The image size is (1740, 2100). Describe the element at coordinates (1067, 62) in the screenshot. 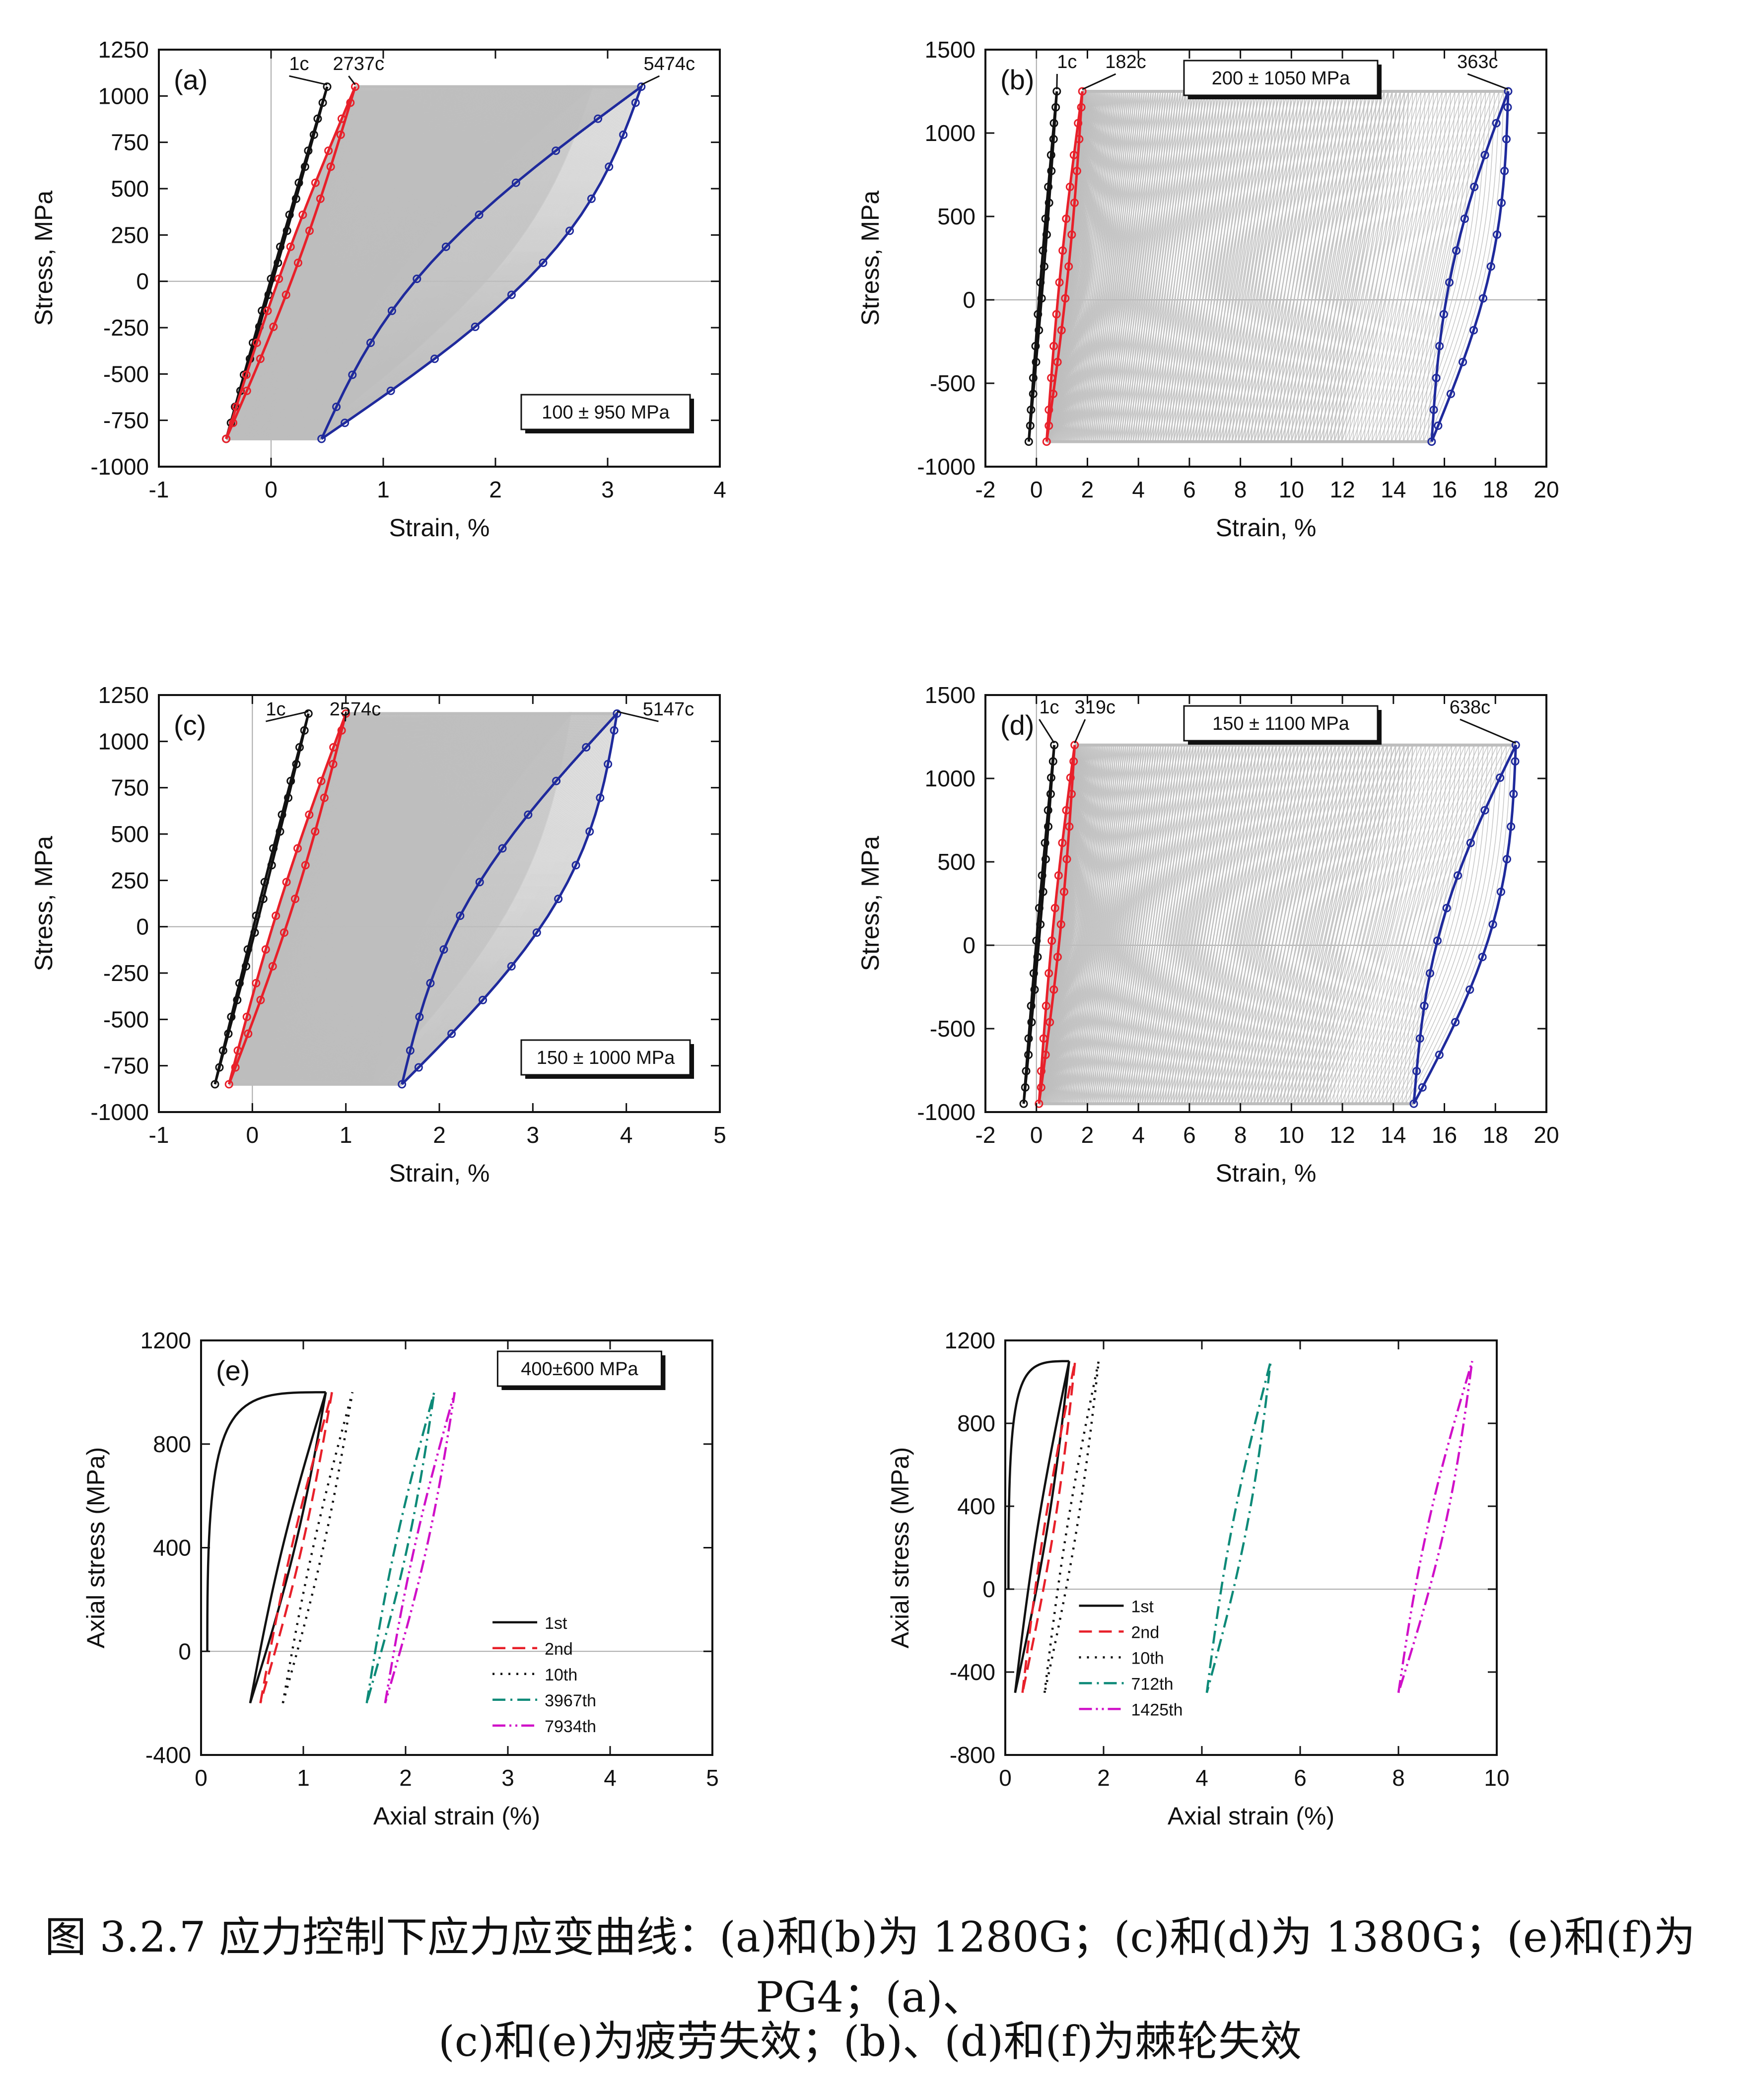

I see `cycle-label-1c: 1c` at that location.